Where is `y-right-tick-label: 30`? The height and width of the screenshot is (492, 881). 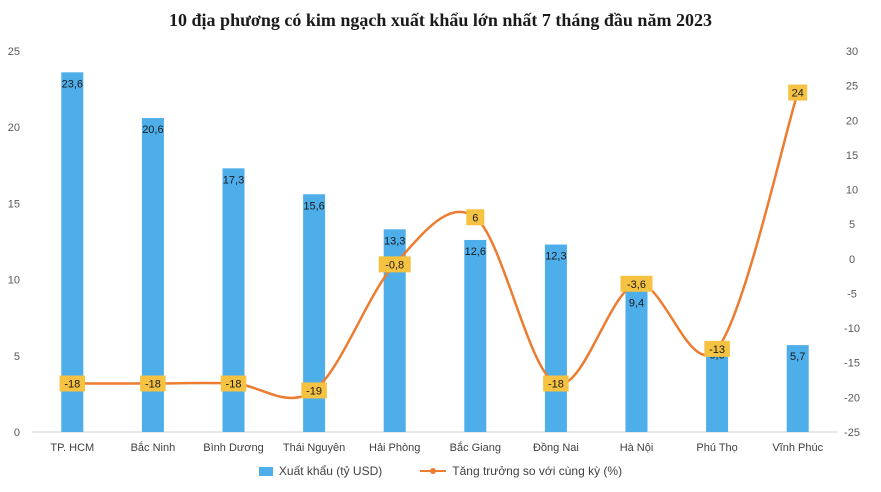
y-right-tick-label: 30 is located at coordinates (852, 52).